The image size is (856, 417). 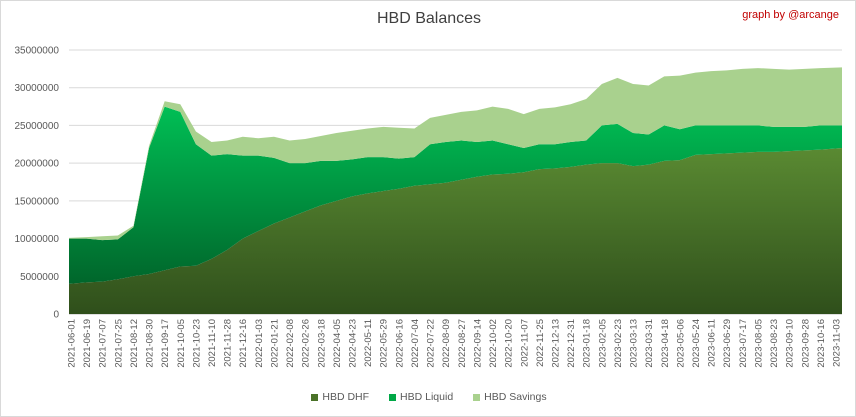 What do you see at coordinates (150, 343) in the screenshot?
I see `x-tick-label: 2021-08-30` at bounding box center [150, 343].